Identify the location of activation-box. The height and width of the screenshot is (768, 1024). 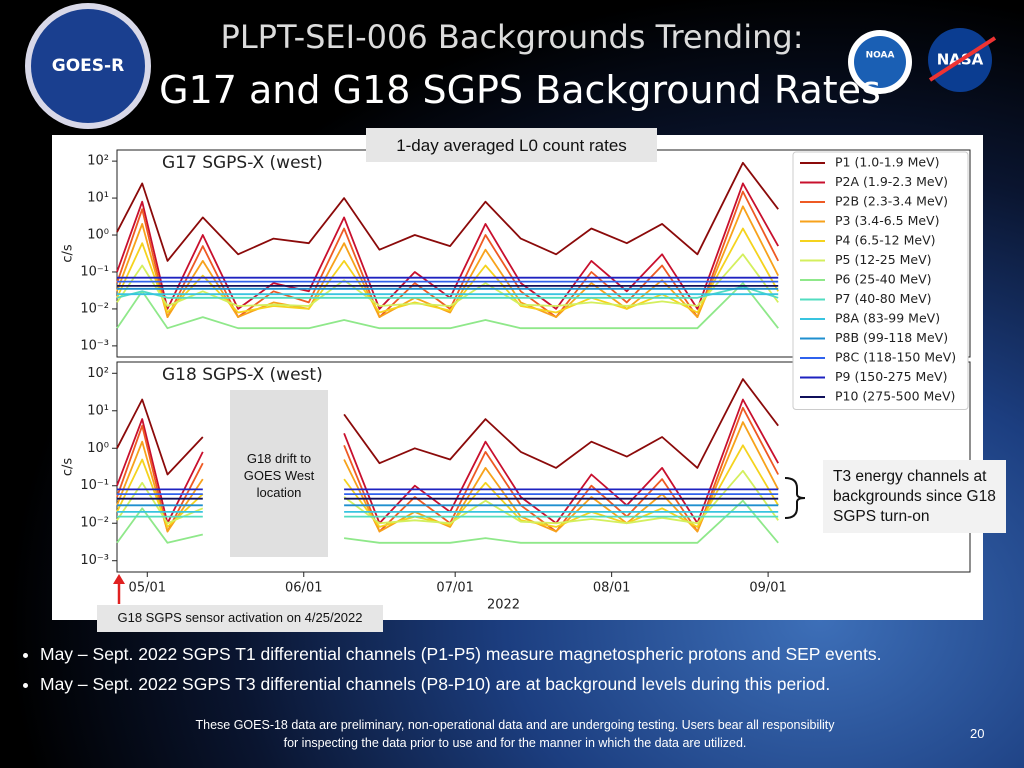
(240, 618).